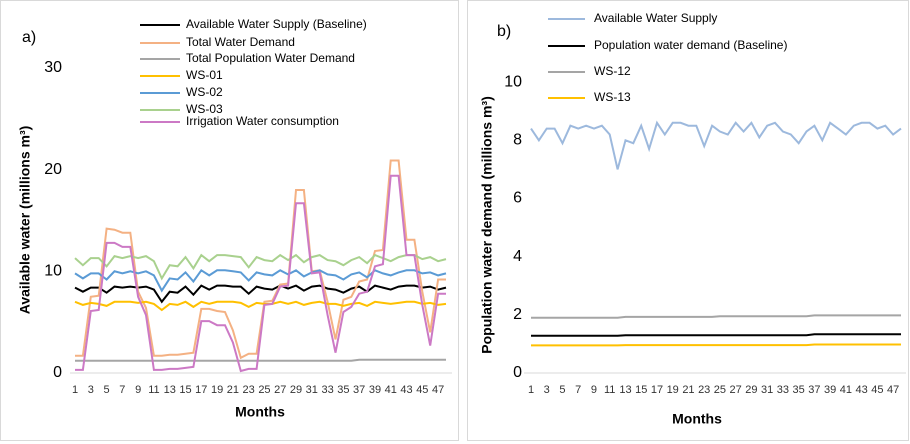 The image size is (910, 444). What do you see at coordinates (240, 42) in the screenshot?
I see `legend-label: Total Water Demand` at bounding box center [240, 42].